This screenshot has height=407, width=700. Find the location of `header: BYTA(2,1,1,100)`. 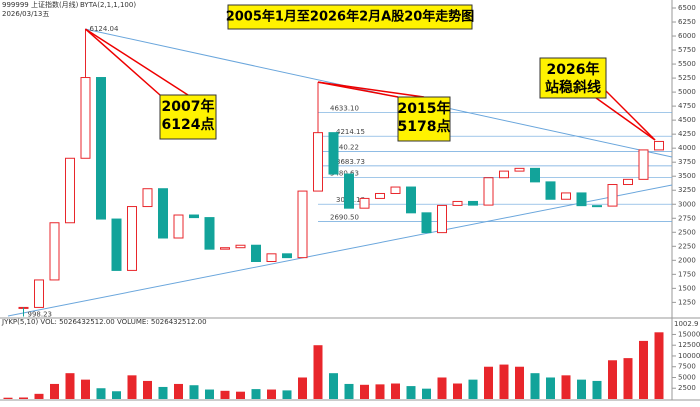

header: BYTA(2,1,1,100) is located at coordinates (108, 5).